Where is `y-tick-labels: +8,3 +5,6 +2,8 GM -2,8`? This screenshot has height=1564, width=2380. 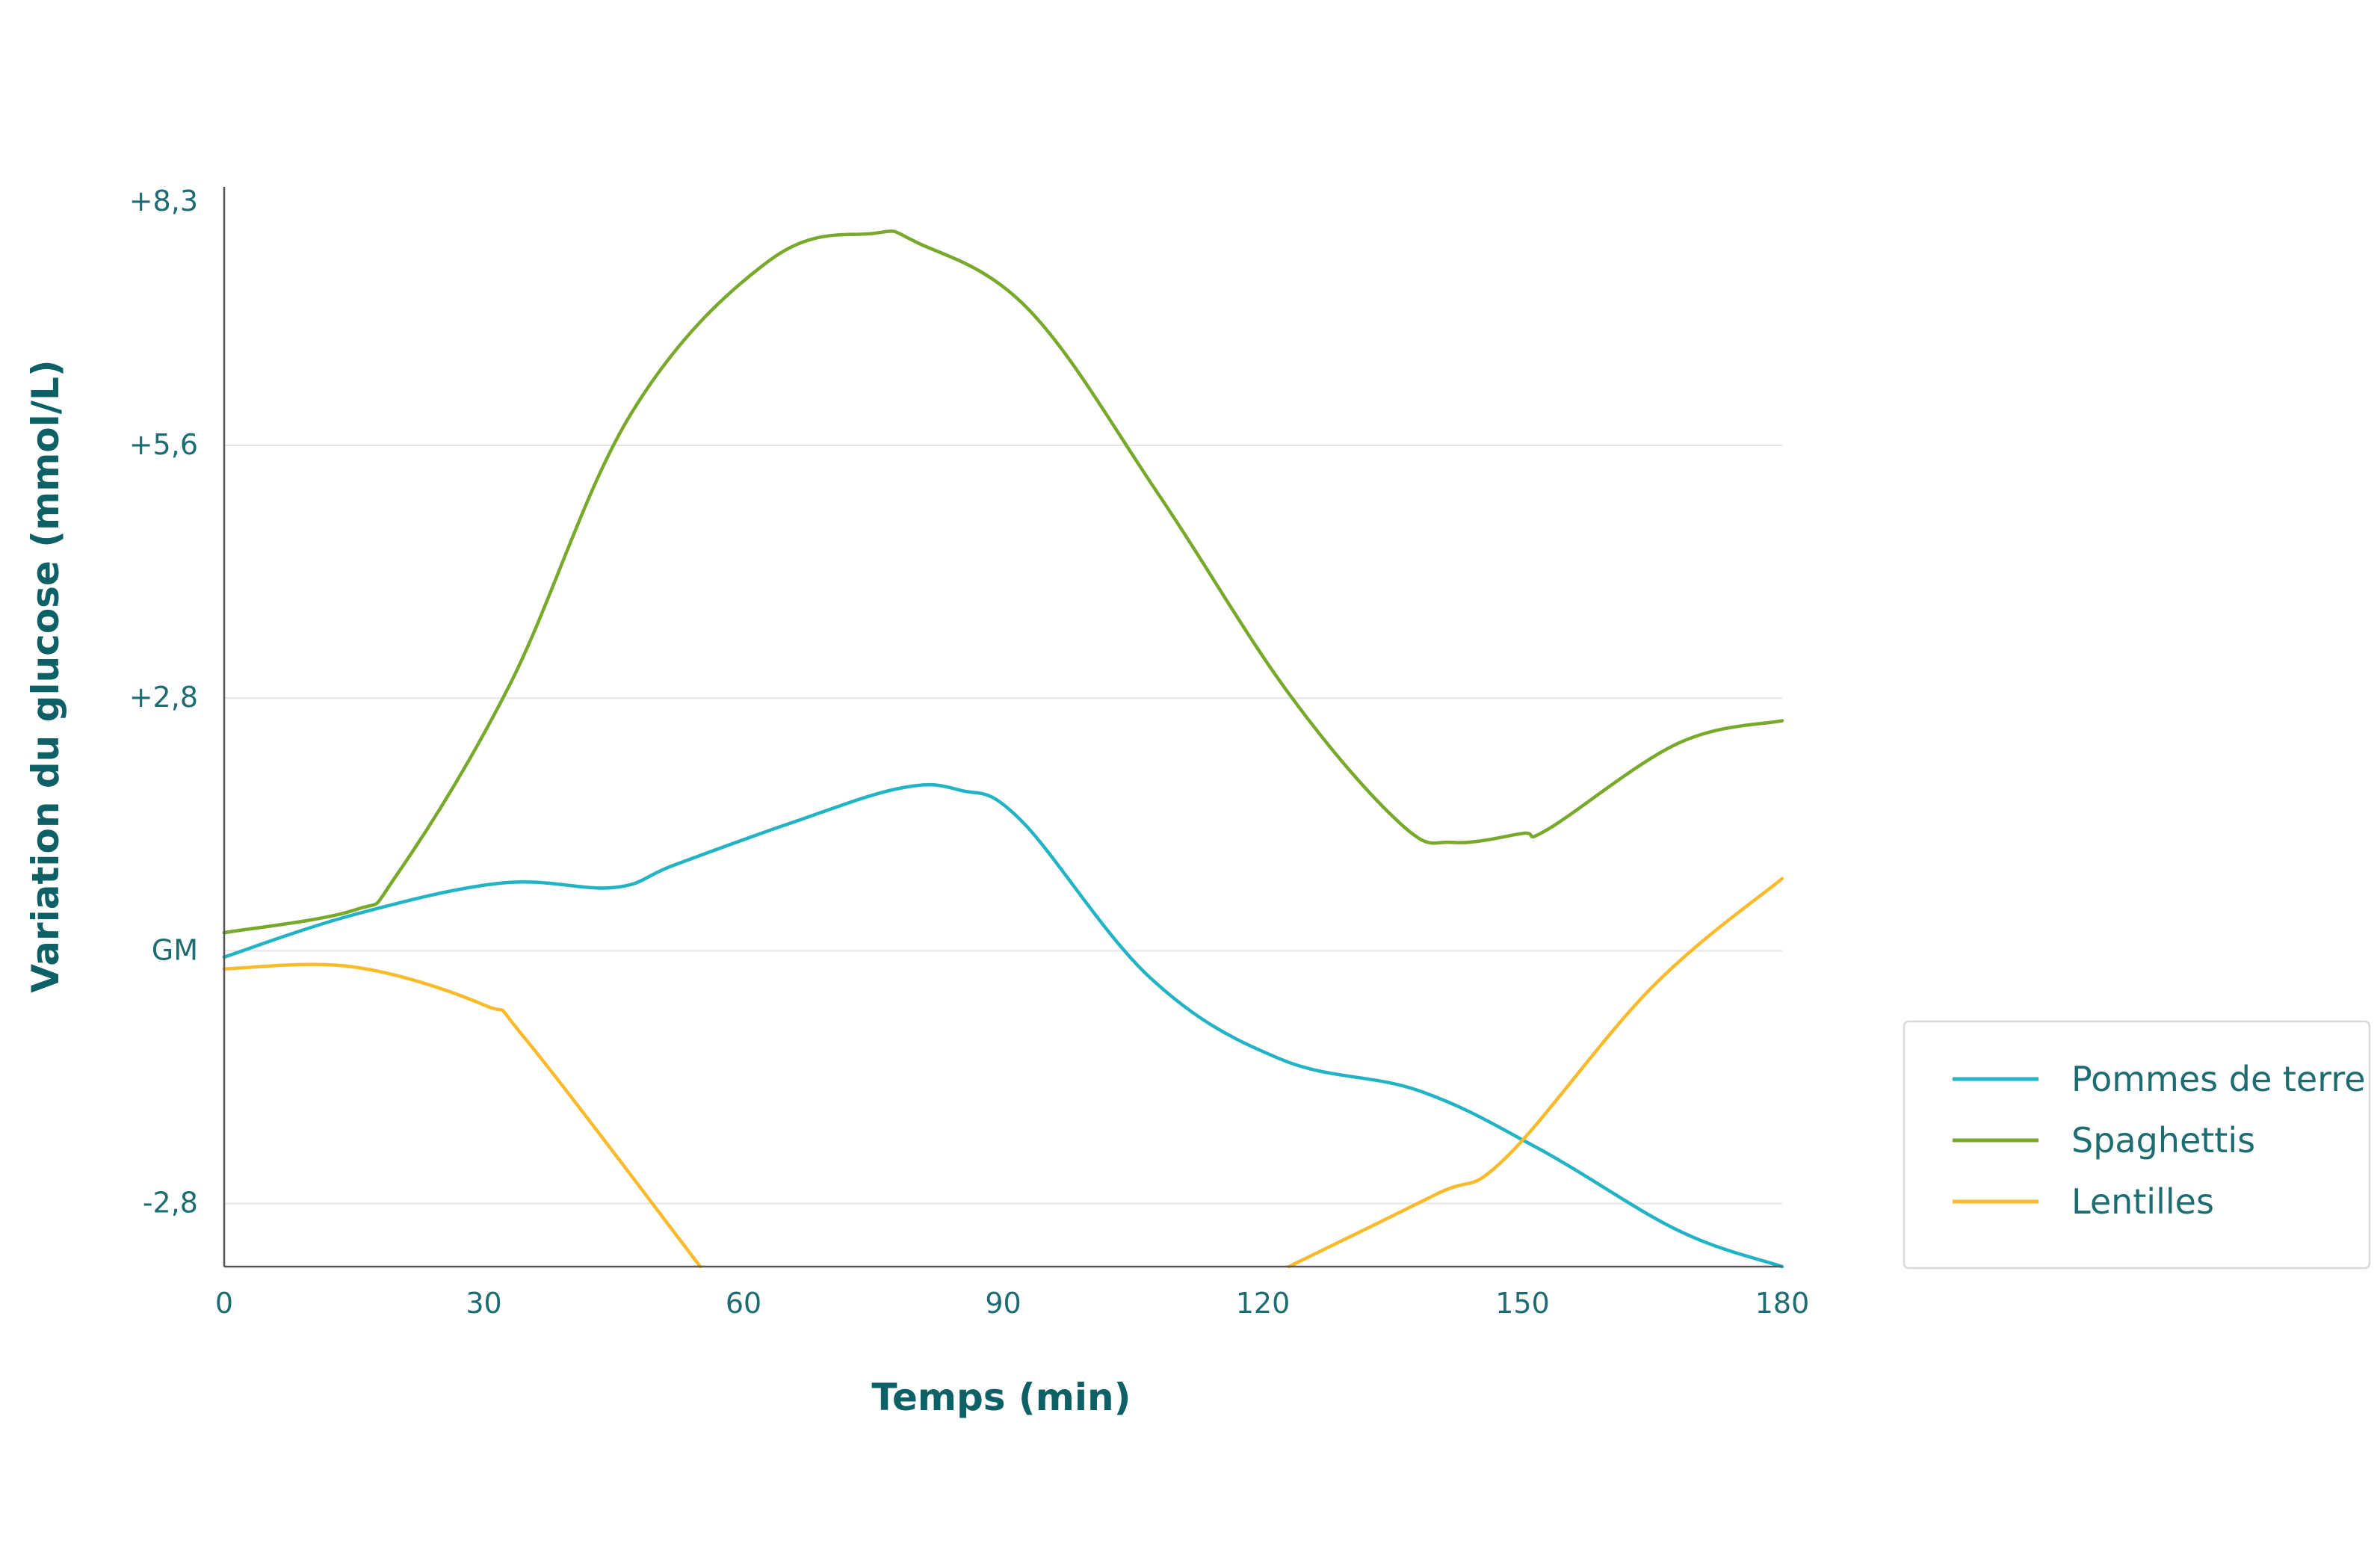
y-tick-labels: +8,3 +5,6 +2,8 GM -2,8 is located at coordinates (163, 702).